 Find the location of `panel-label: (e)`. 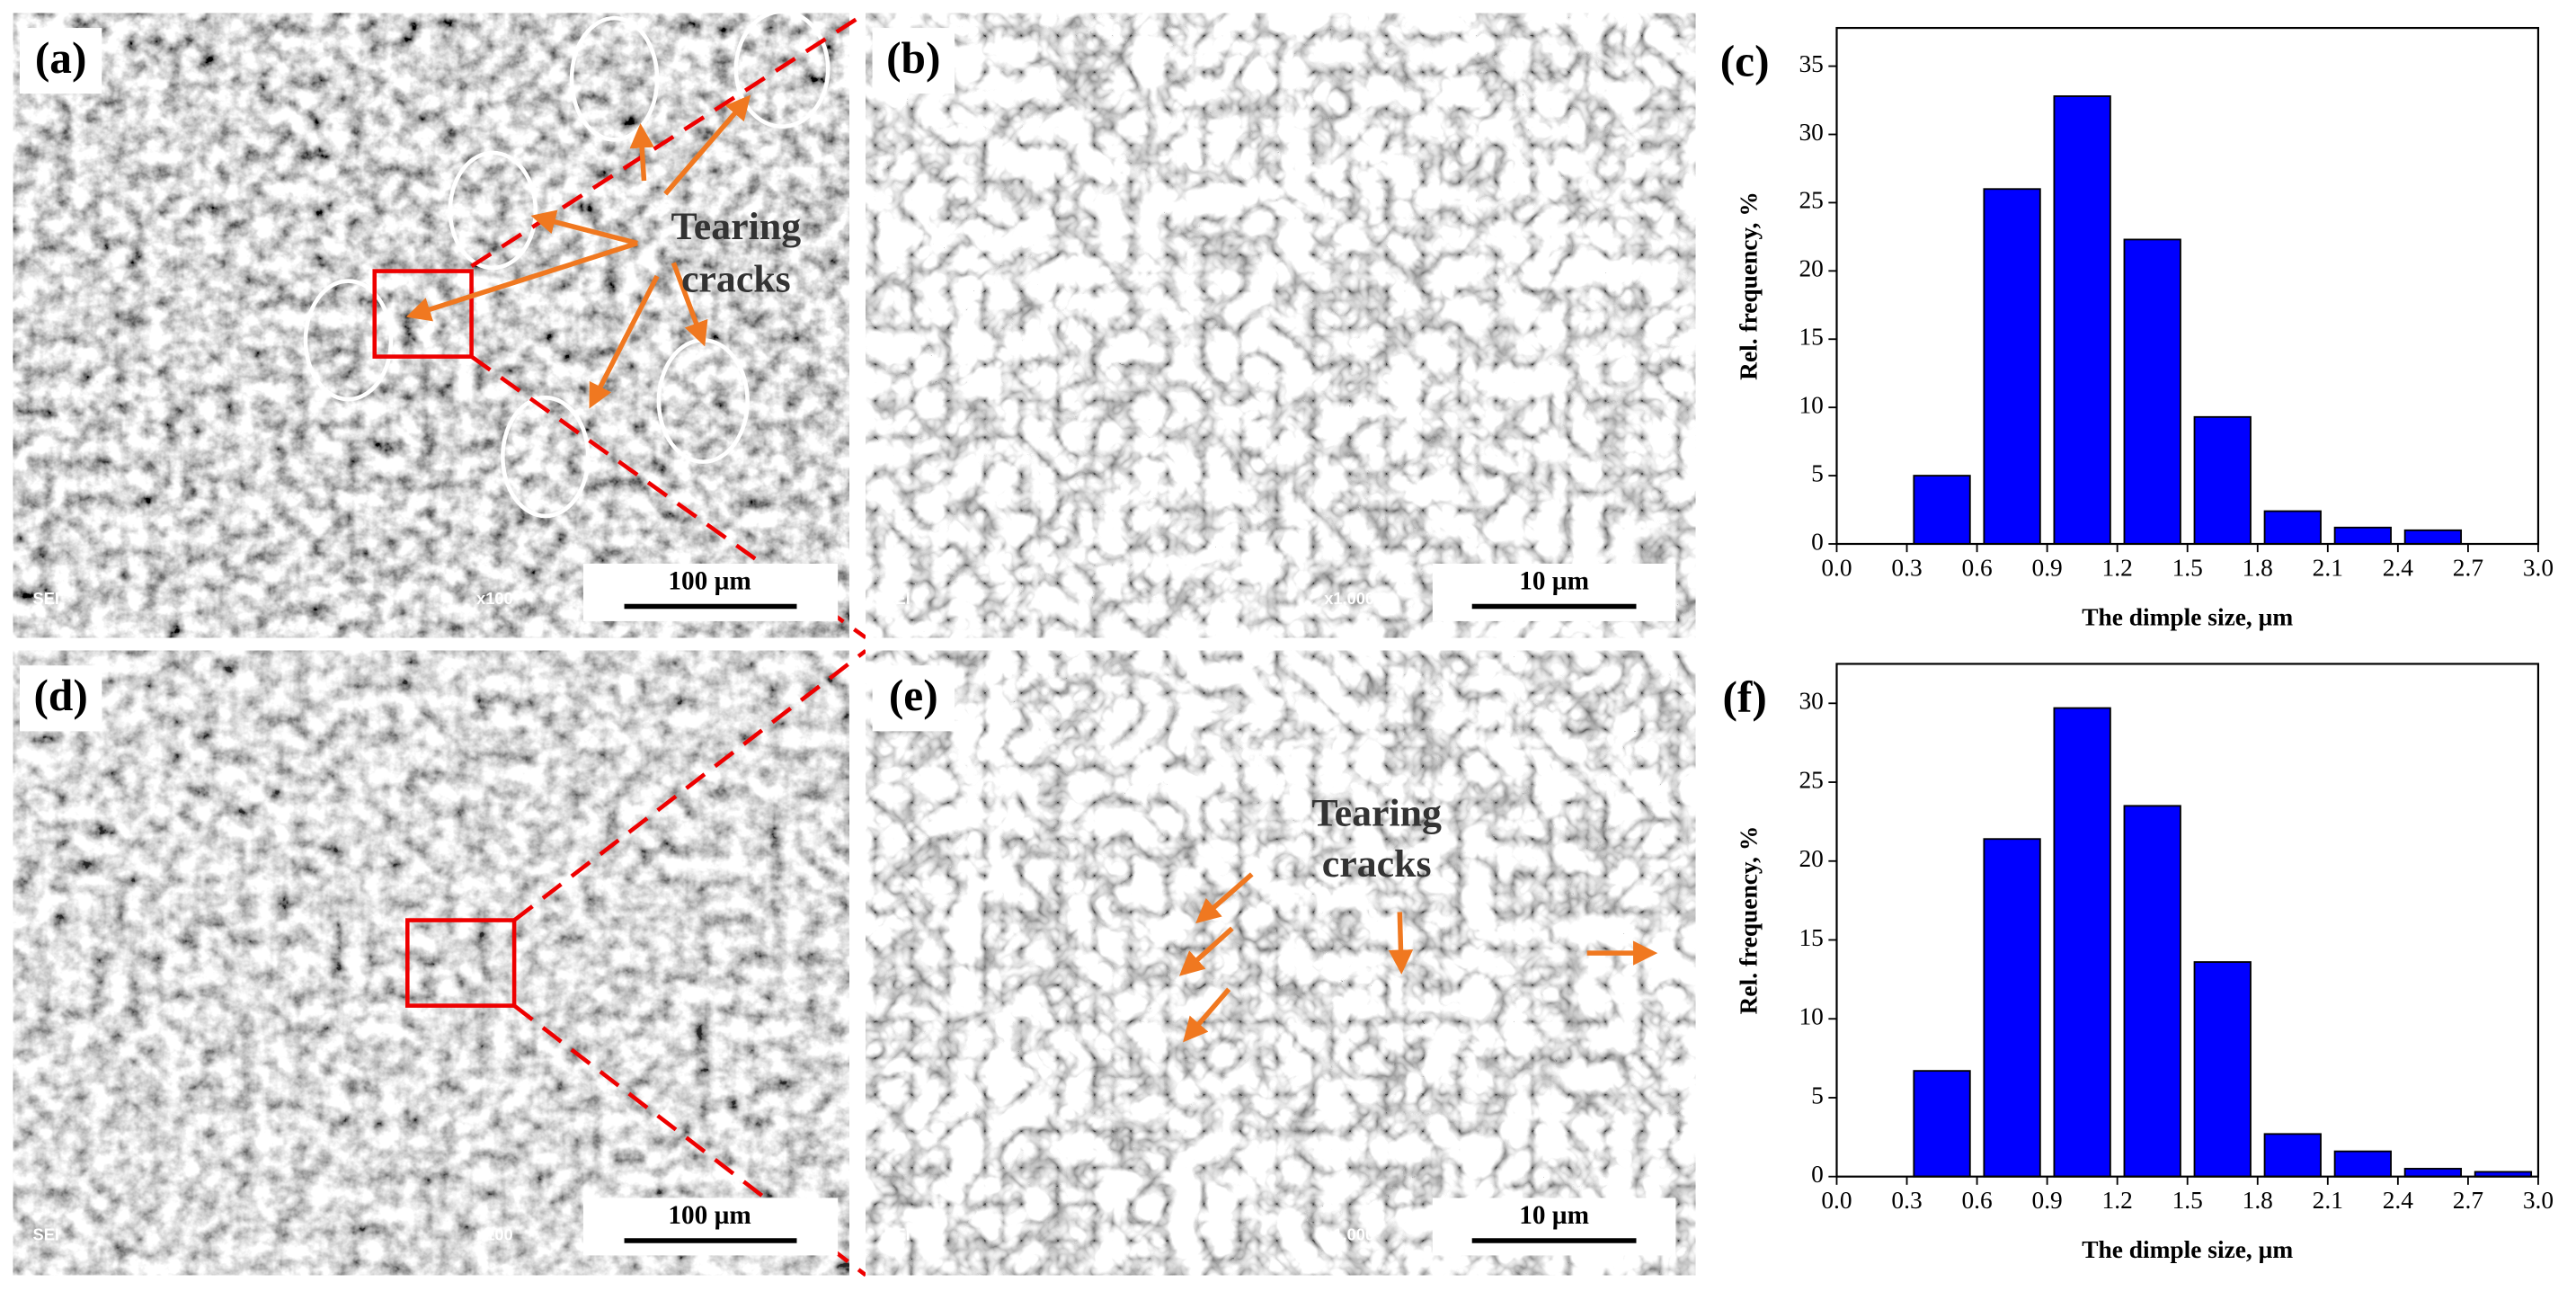

panel-label: (e) is located at coordinates (913, 695).